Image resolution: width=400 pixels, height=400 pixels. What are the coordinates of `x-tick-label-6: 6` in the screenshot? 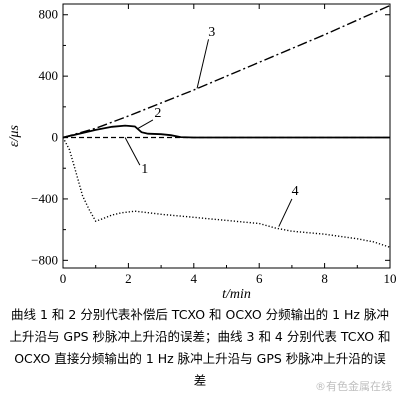 It's located at (259, 278).